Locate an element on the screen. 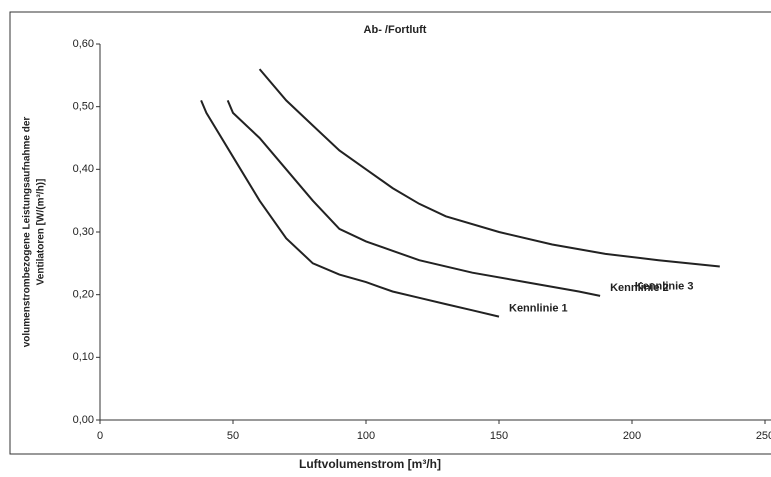 The width and height of the screenshot is (771, 477). chart-title: Ab- /Fortluft is located at coordinates (395, 30).